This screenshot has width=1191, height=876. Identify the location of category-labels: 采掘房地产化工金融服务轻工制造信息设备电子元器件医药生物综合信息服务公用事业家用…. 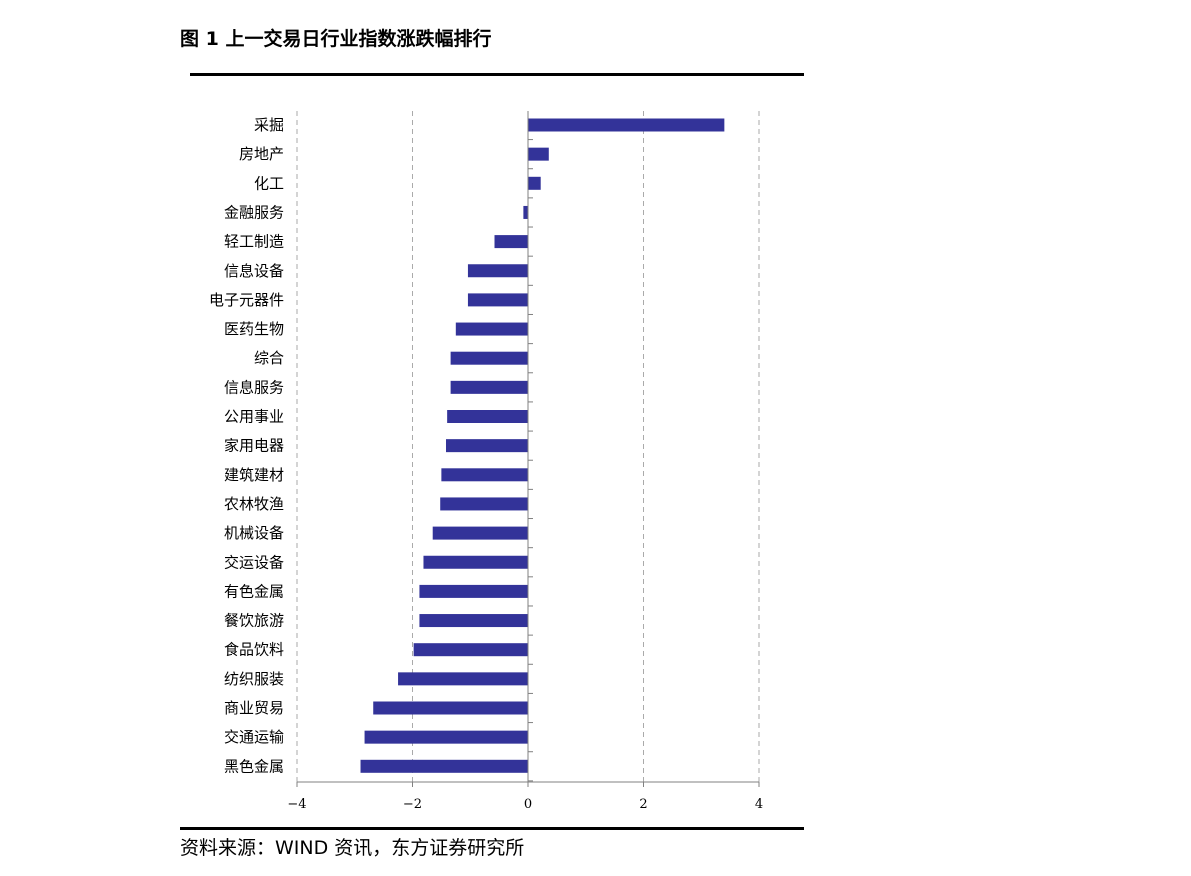
(246, 445).